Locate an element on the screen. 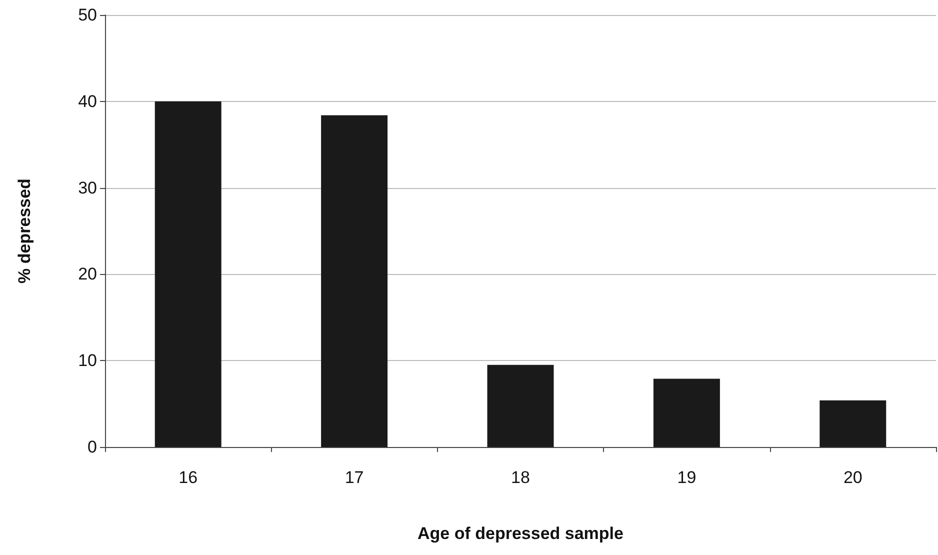 The image size is (938, 555). y-tick-label: 10 is located at coordinates (87, 360).